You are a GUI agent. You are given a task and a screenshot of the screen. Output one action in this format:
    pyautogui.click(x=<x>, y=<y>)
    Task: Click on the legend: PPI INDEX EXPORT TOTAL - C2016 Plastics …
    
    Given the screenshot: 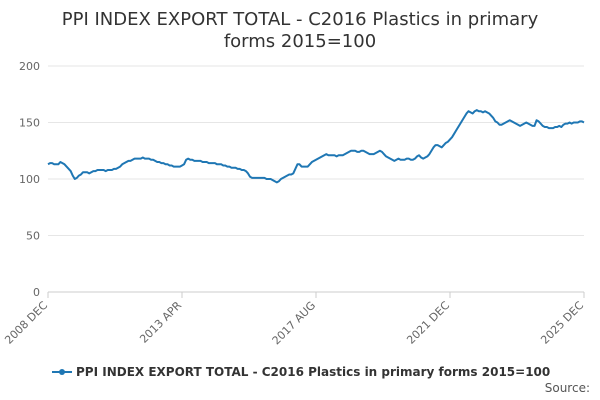 What is the action you would take?
    pyautogui.click(x=301, y=372)
    